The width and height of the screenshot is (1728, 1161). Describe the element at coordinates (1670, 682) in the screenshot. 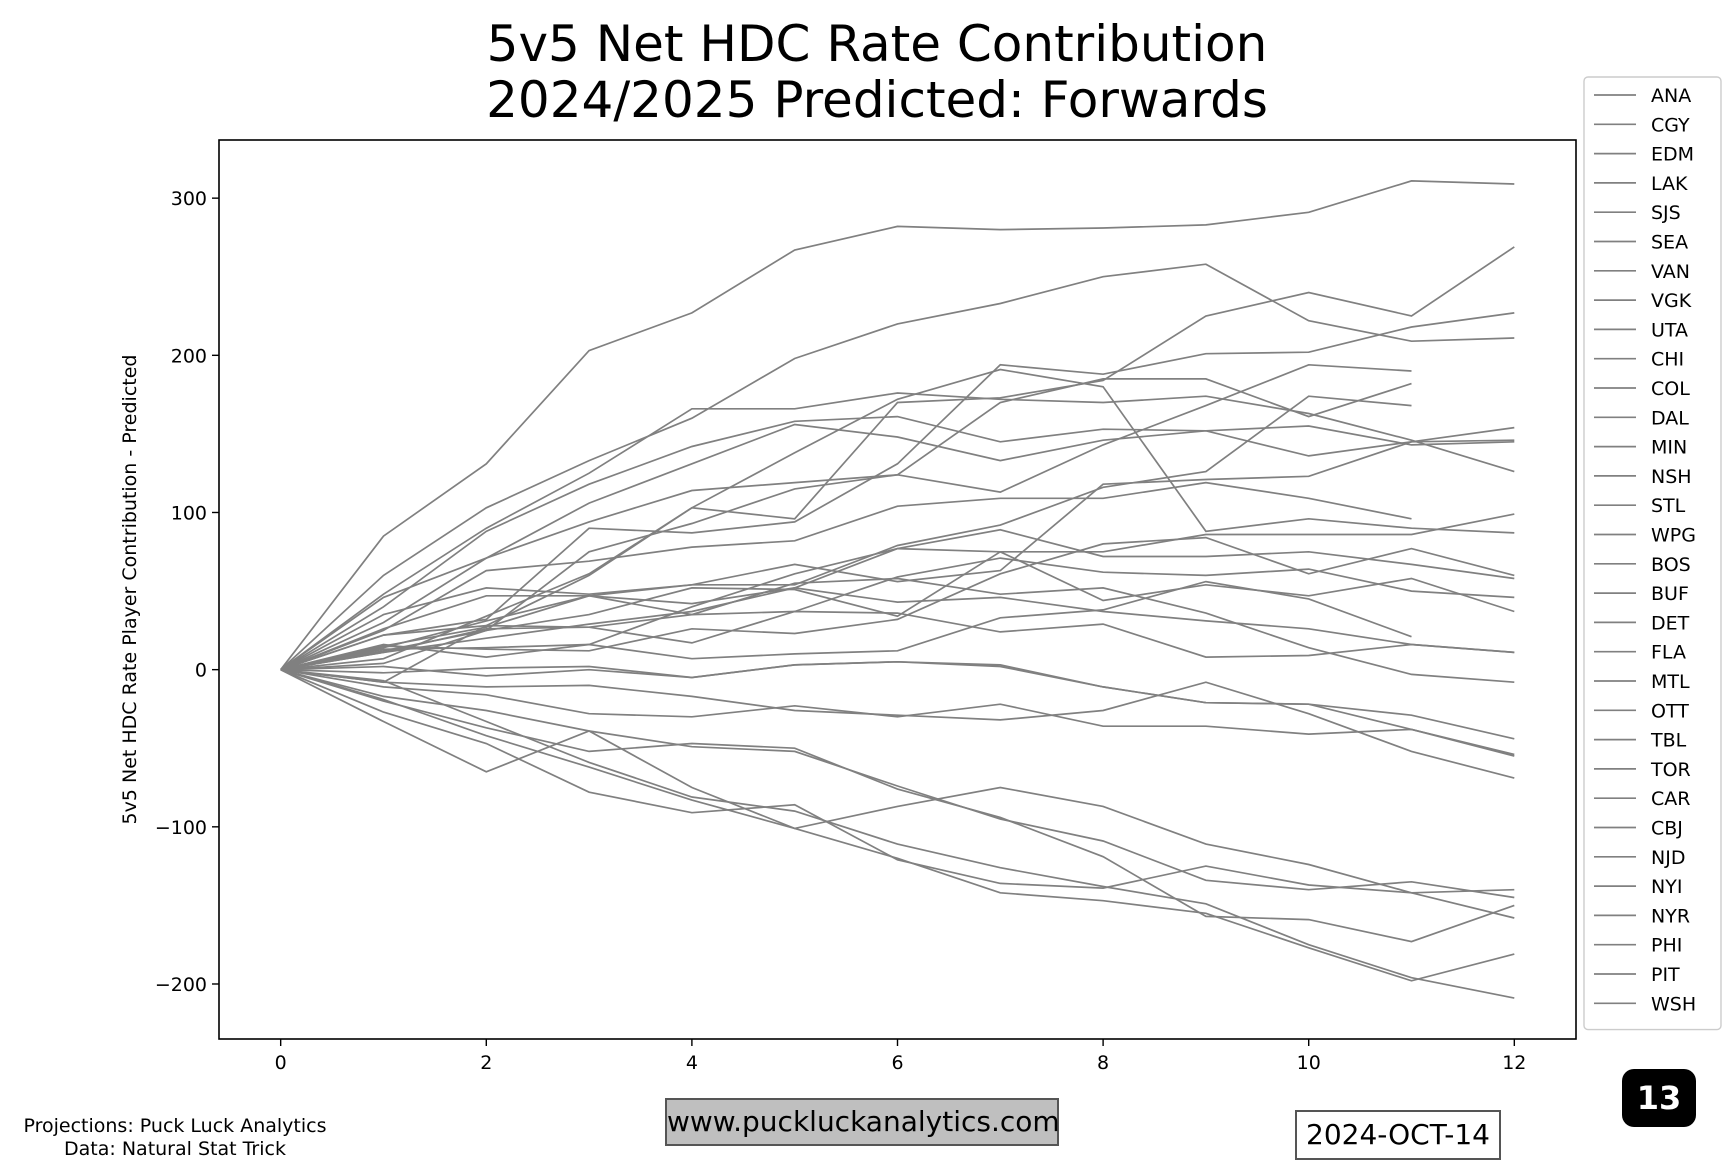

I see `legend-entry-mtl: MTL` at that location.